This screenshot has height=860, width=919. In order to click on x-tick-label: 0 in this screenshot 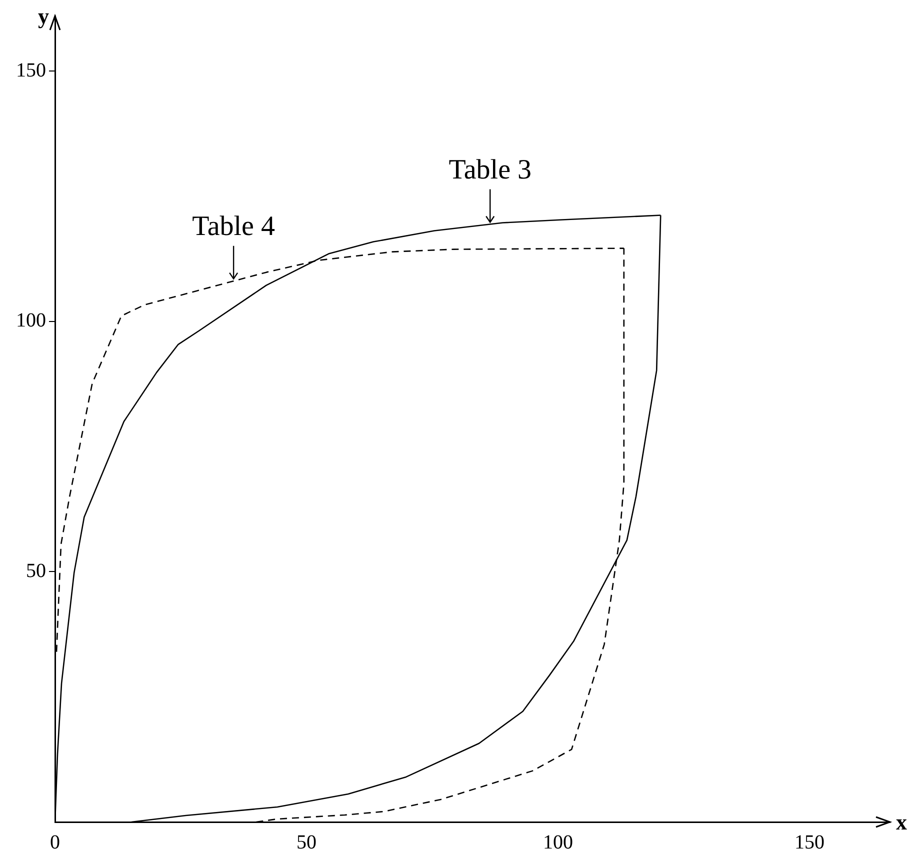, I will do `click(55, 842)`.